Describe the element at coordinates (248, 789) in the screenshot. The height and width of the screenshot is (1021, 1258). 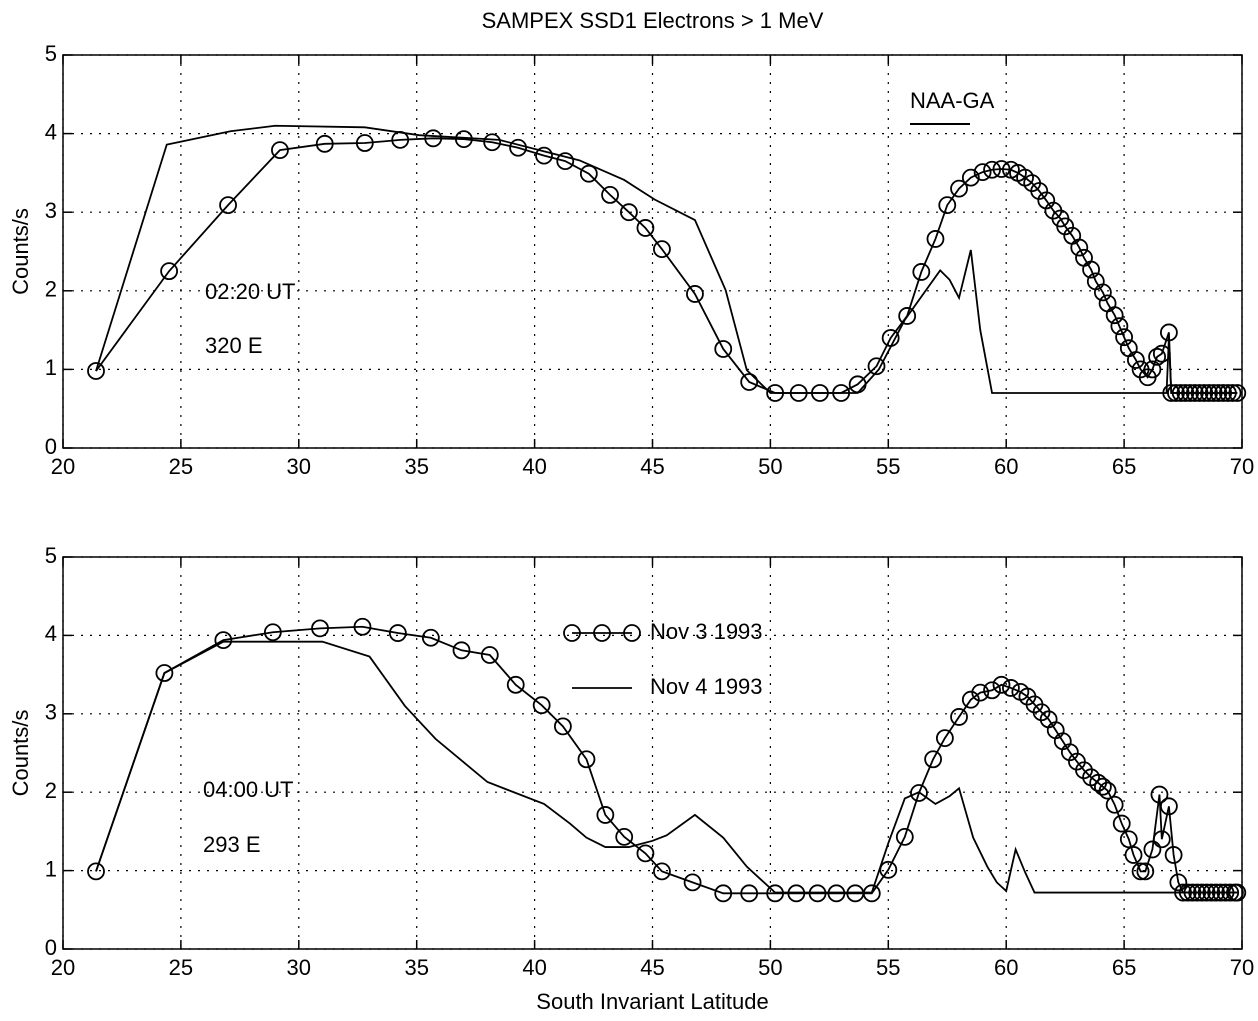
I see `annotation: 04:00 UT` at that location.